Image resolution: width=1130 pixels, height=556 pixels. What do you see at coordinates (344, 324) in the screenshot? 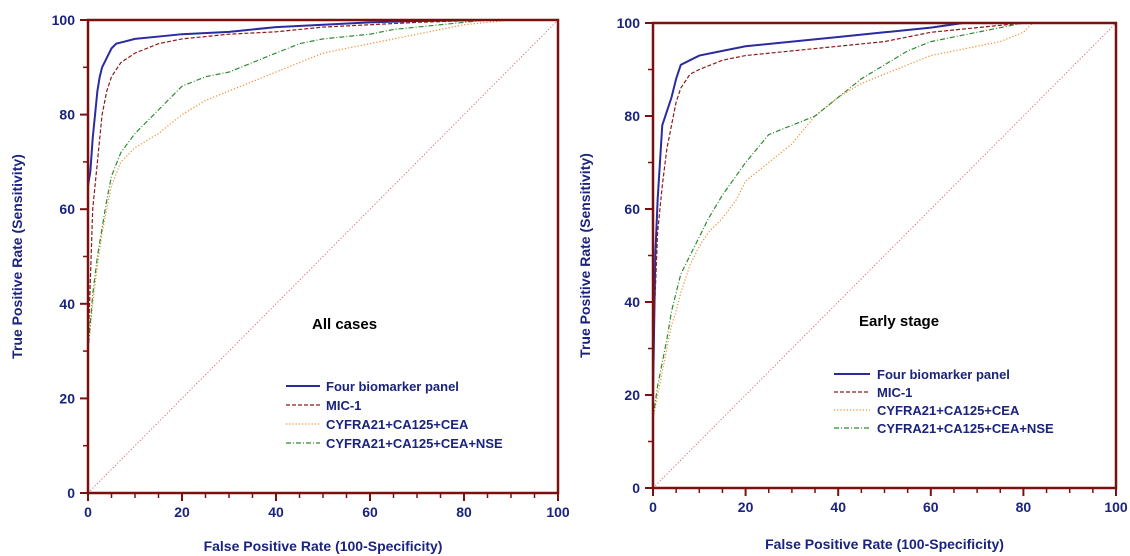
I see `panel-annotation: All cases` at bounding box center [344, 324].